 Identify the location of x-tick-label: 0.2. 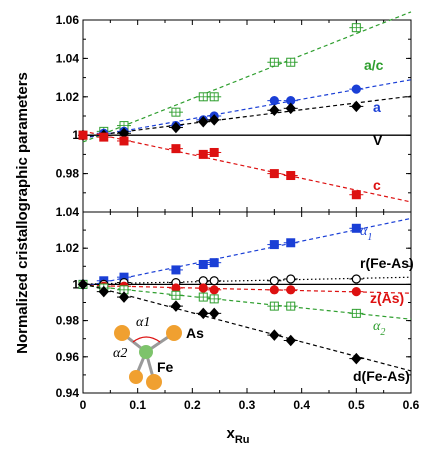
(192, 405).